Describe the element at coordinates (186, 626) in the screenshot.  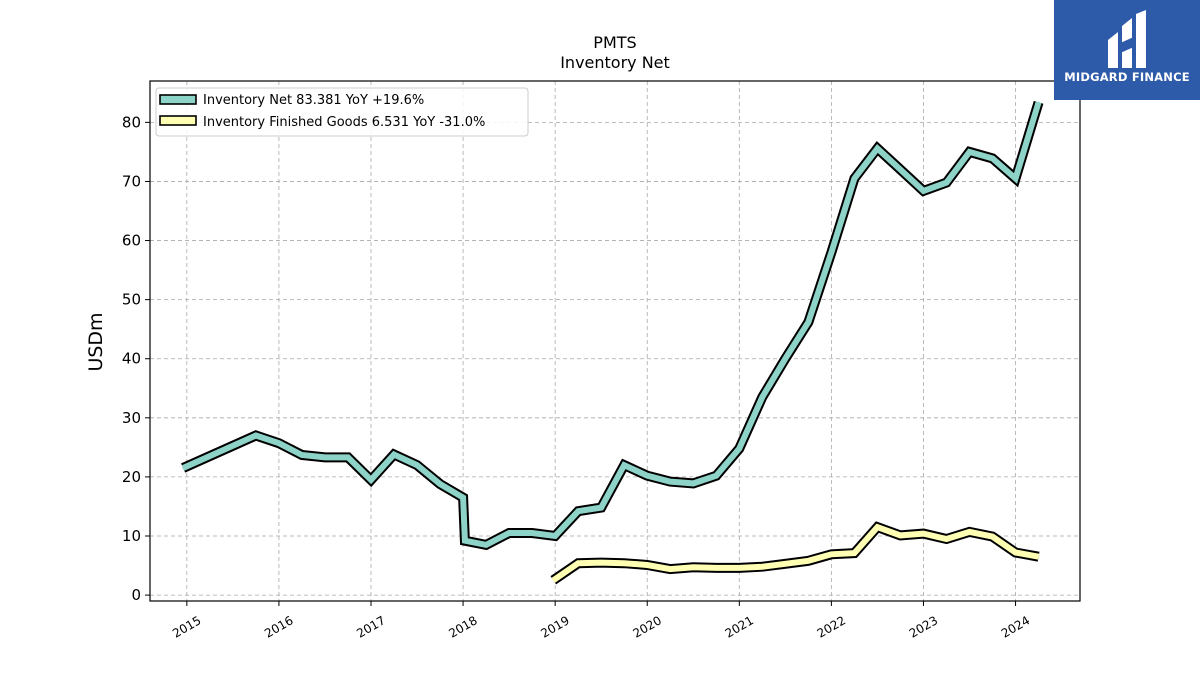
I see `x-tick-label: 2015` at that location.